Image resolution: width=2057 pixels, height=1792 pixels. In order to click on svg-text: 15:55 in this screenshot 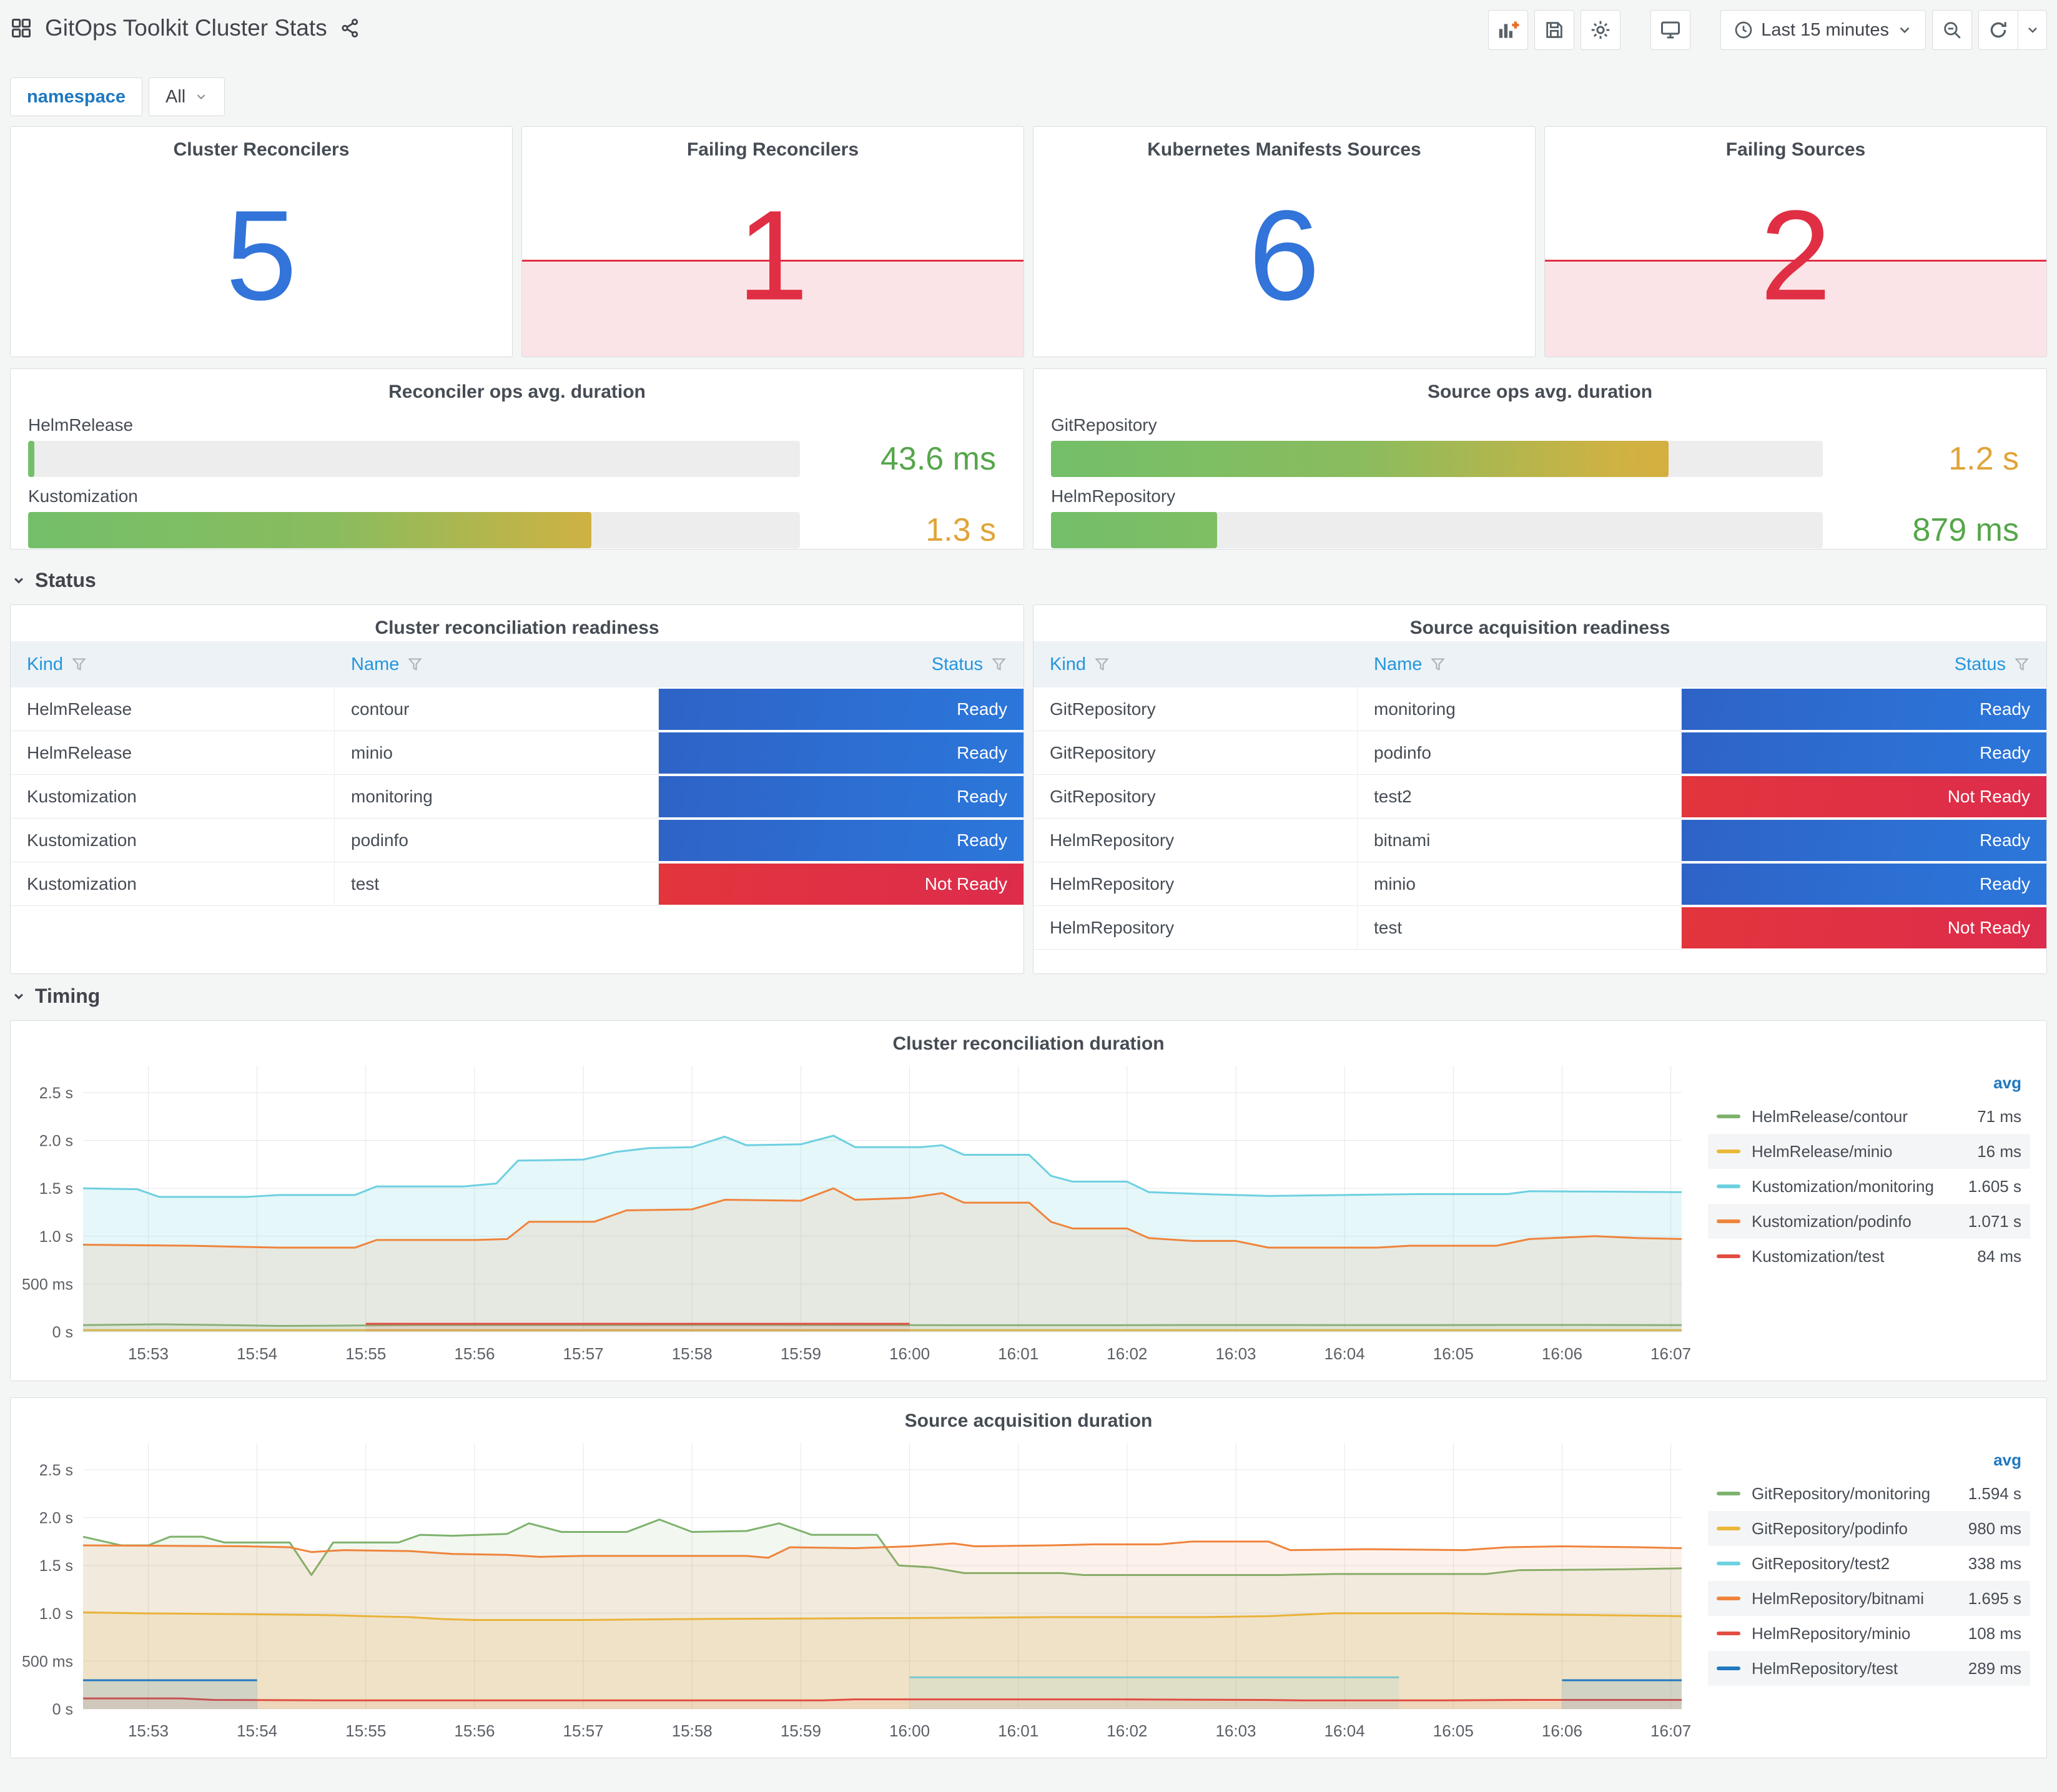, I will do `click(365, 1730)`.